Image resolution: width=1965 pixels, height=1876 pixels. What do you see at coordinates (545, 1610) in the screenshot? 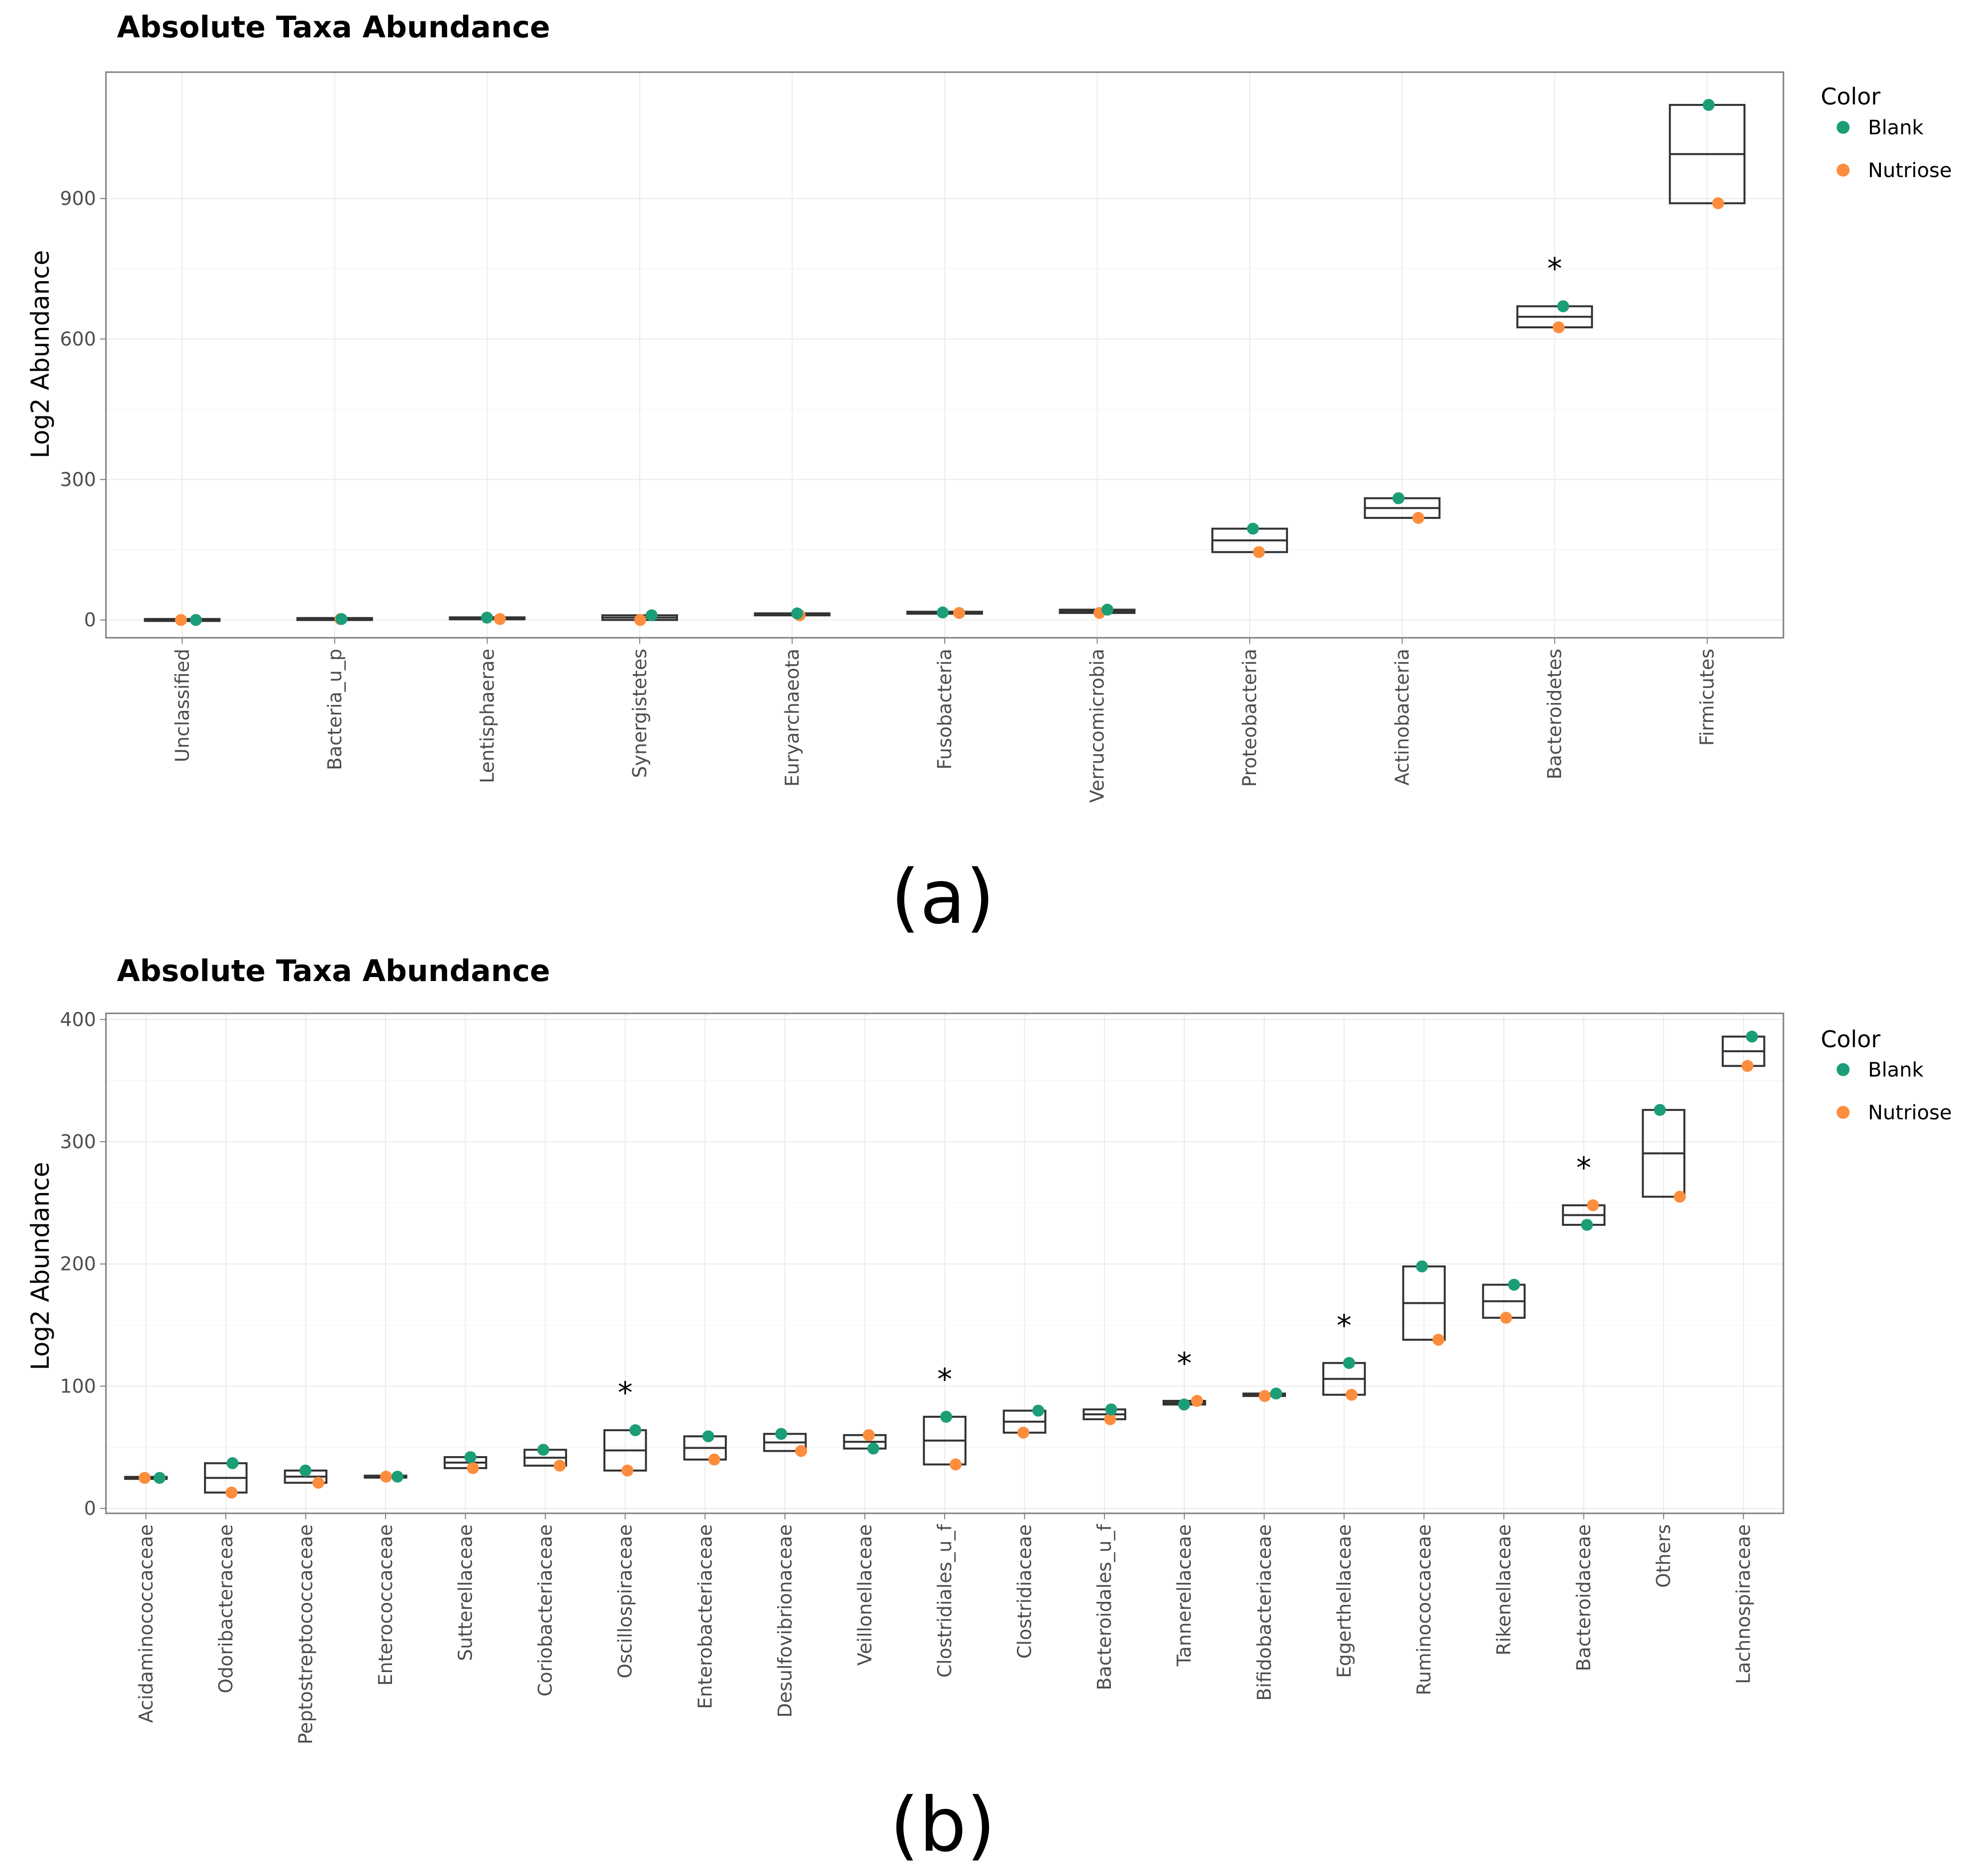
I see `x-tick-label: Coriobacteriaceae` at bounding box center [545, 1610].